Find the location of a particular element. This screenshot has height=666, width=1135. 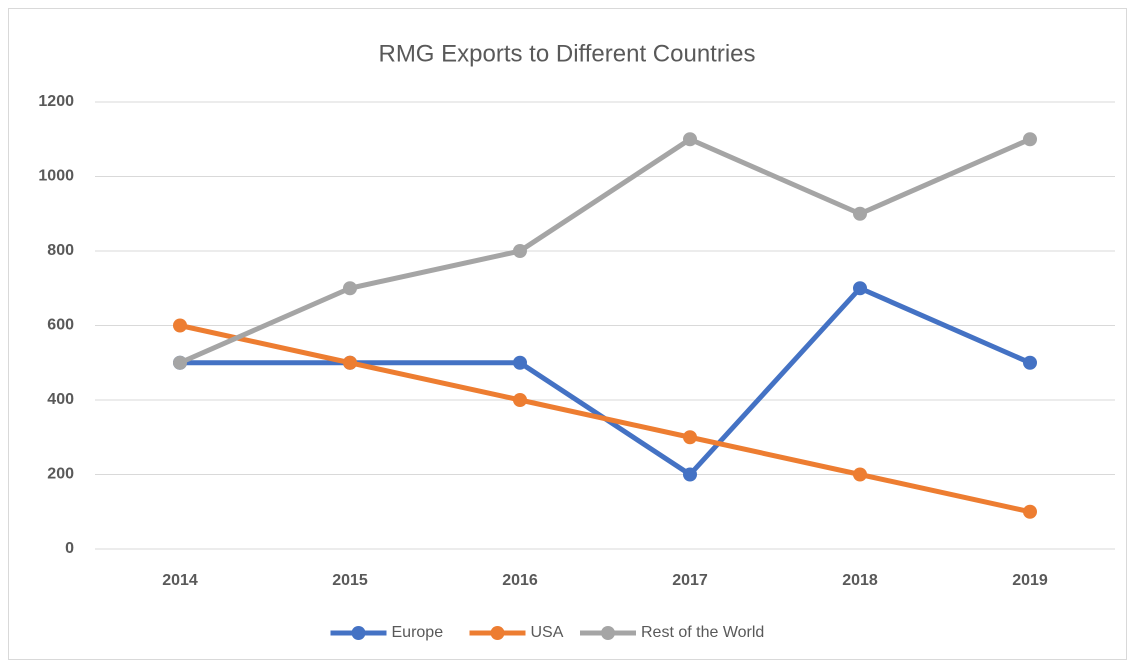

y-tick-label: 600 is located at coordinates (60, 325).